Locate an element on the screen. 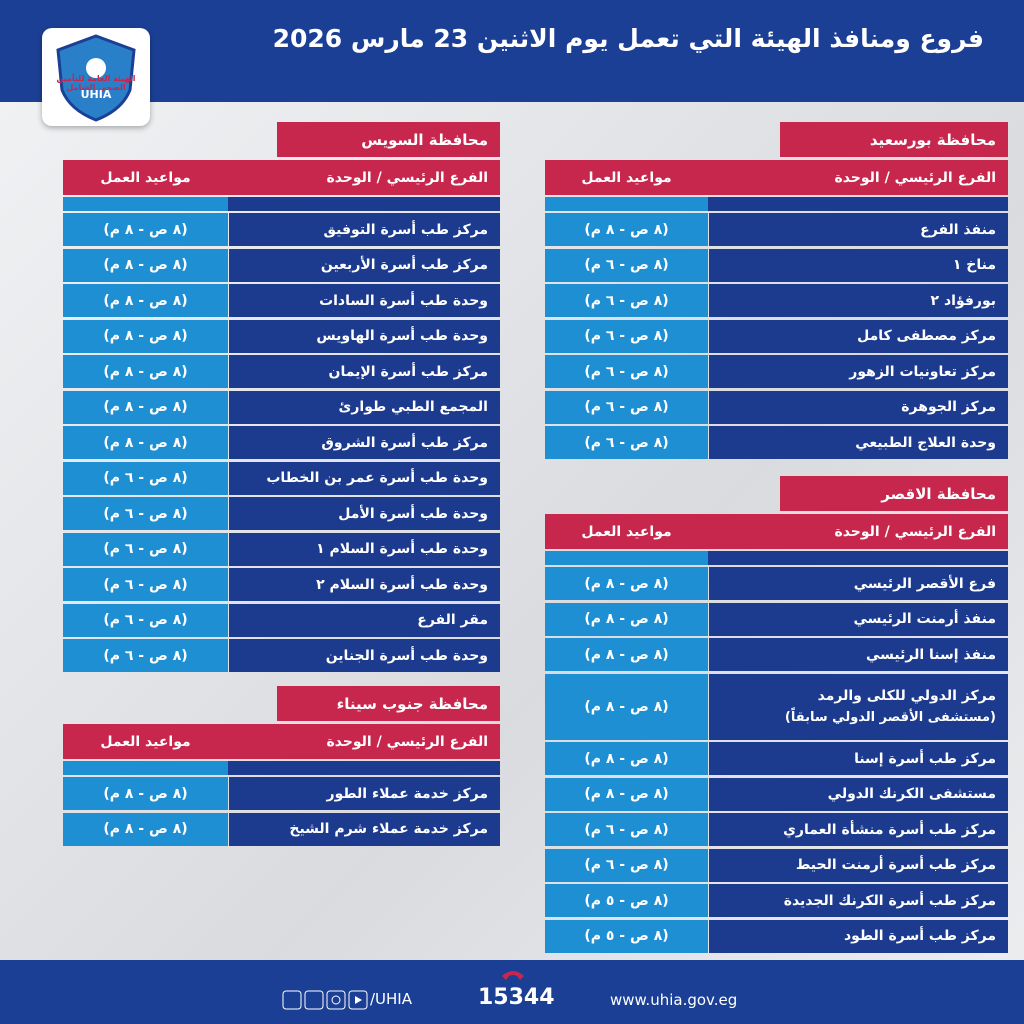 This screenshot has width=1024, height=1024. logo: الهيئة العامة للتأمين الصحي الشامل UHIA is located at coordinates (96, 77).